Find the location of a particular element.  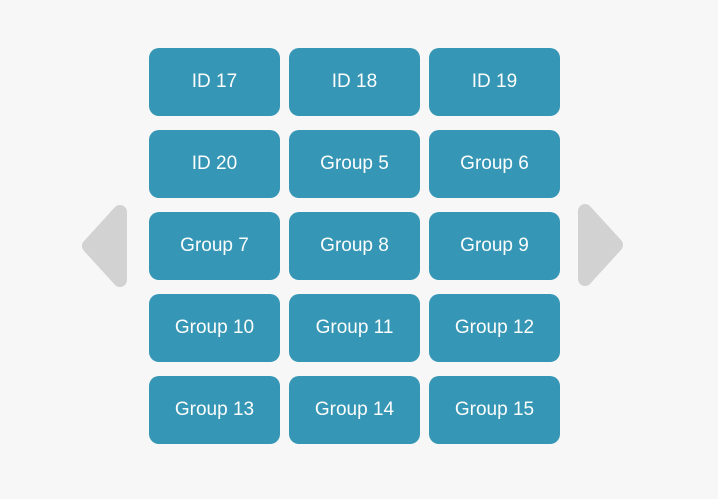

group-button-group-9: Group 9 is located at coordinates (494, 246).